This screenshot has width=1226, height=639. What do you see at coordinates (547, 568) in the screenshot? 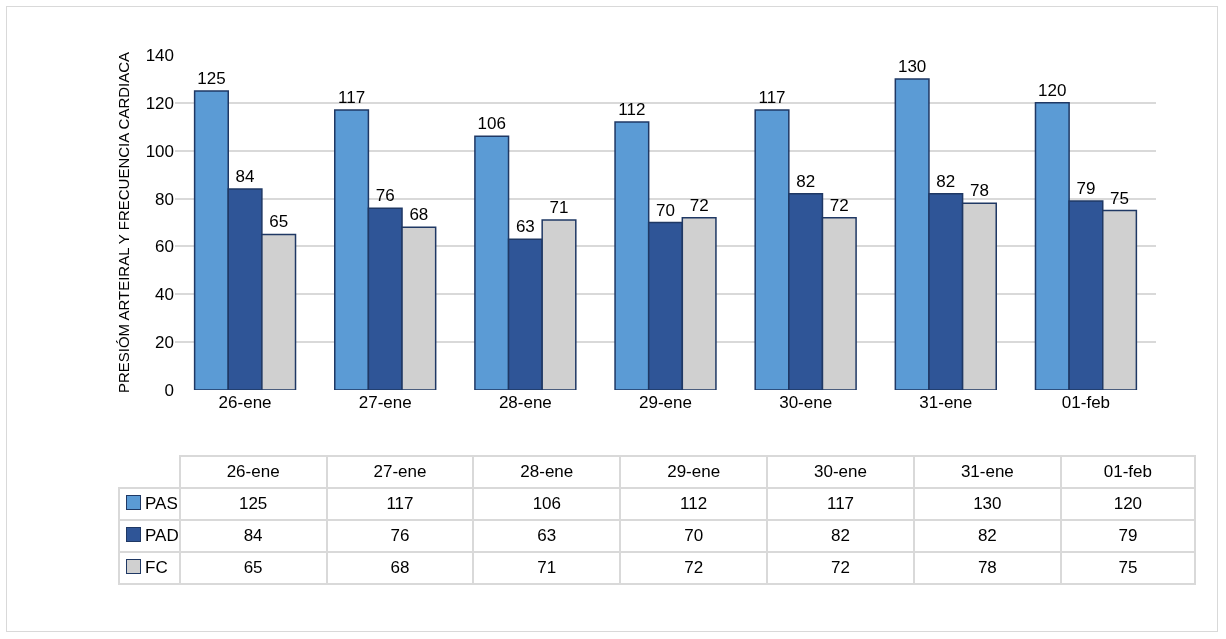
I see `data-label: 71` at bounding box center [547, 568].